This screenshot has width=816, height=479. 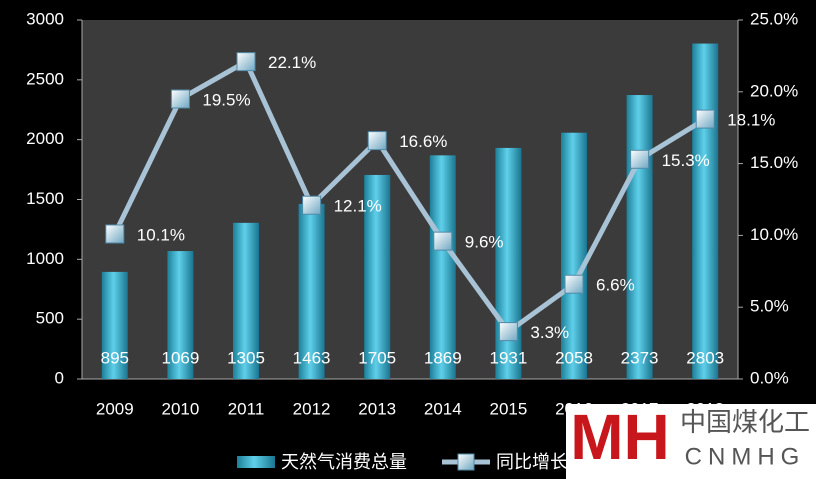 What do you see at coordinates (246, 408) in the screenshot?
I see `x-tick-label: 2011` at bounding box center [246, 408].